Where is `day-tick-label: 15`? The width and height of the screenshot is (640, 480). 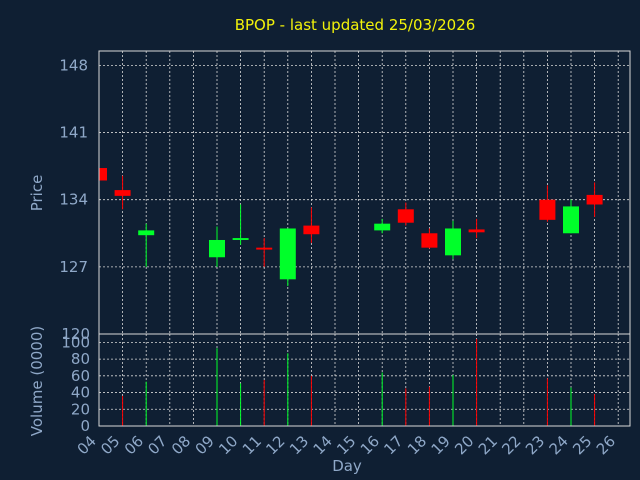
day-tick-label: 15 is located at coordinates (346, 445).